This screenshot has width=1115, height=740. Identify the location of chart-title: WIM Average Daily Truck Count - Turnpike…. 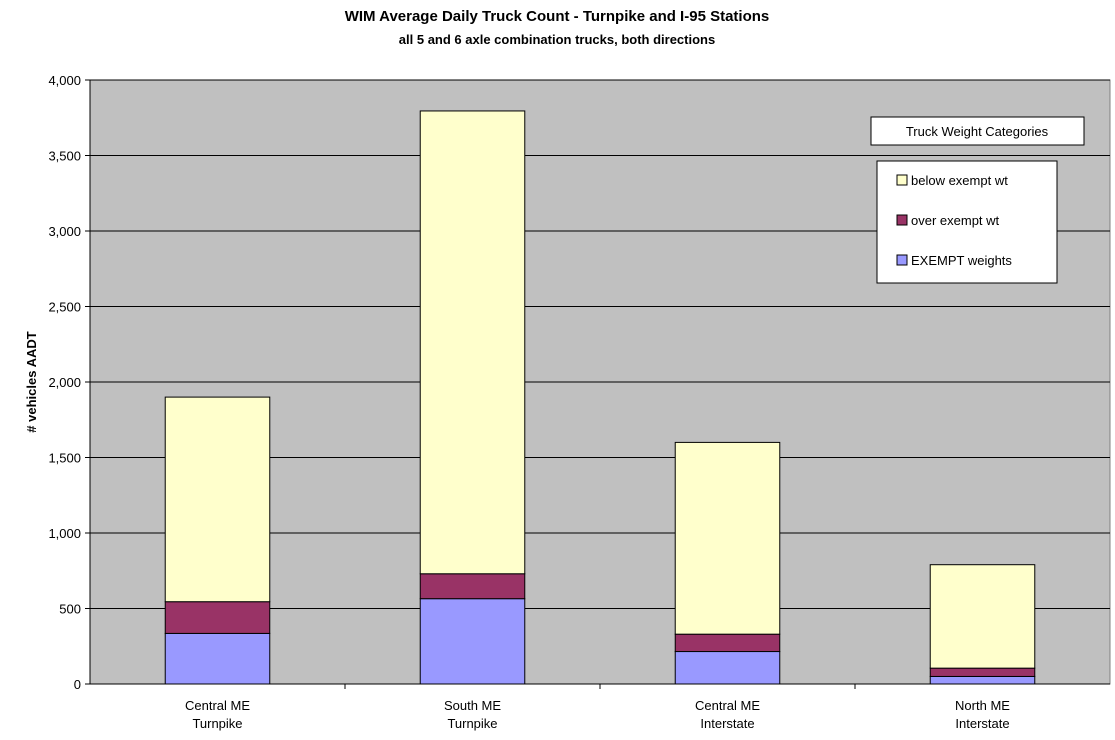
(557, 16).